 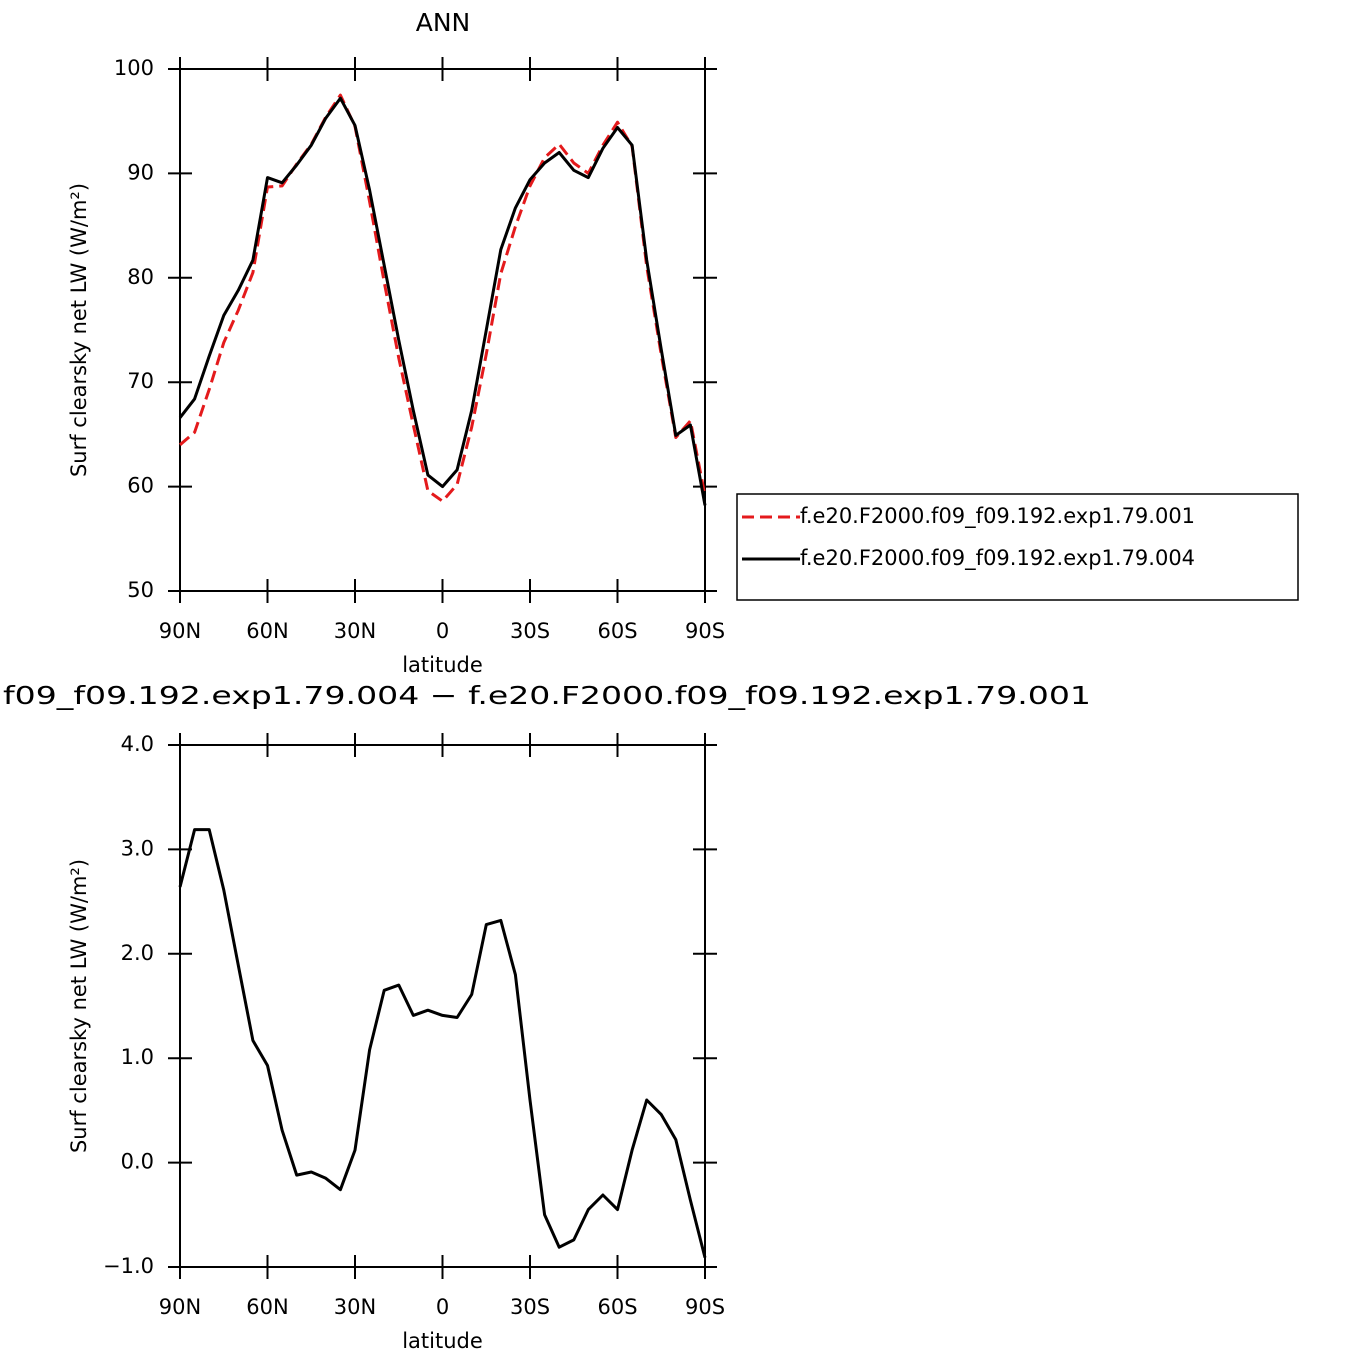 What do you see at coordinates (140, 277) in the screenshot?
I see `y-tick-label: 80` at bounding box center [140, 277].